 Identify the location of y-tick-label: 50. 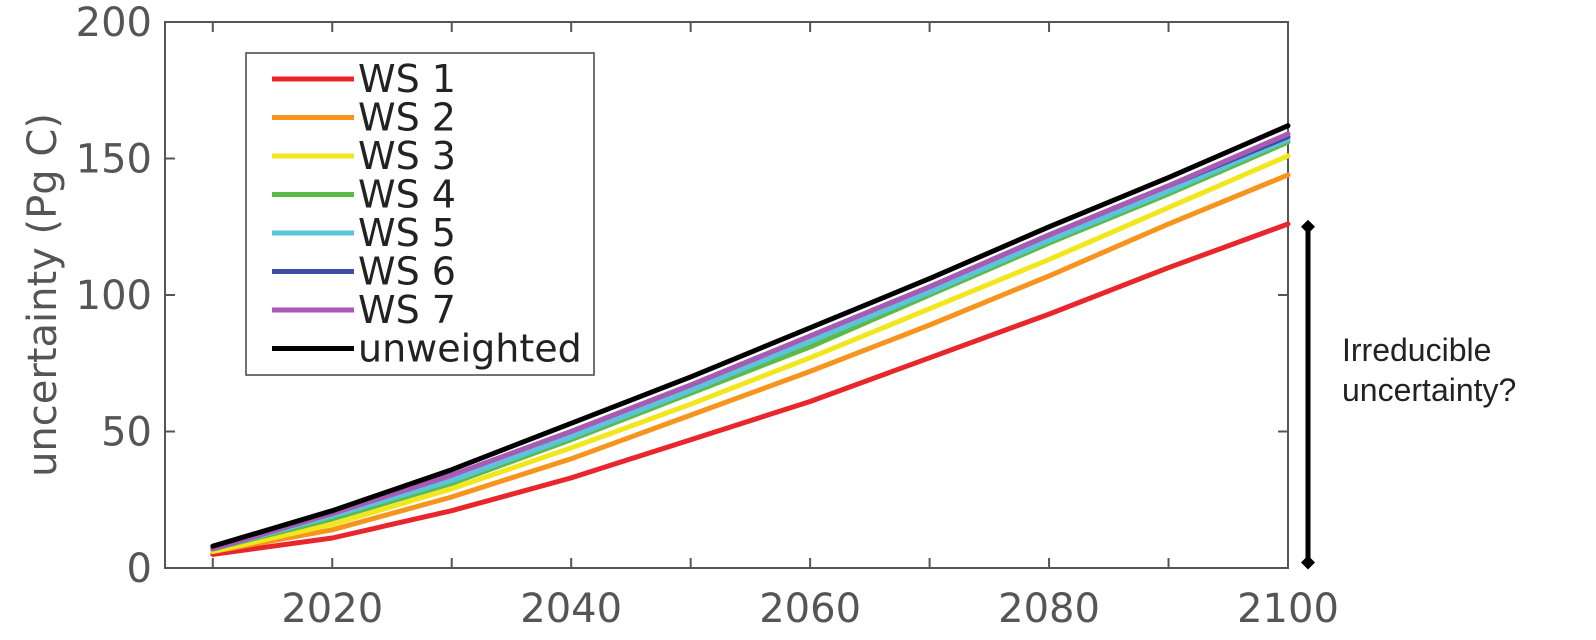
(126, 433).